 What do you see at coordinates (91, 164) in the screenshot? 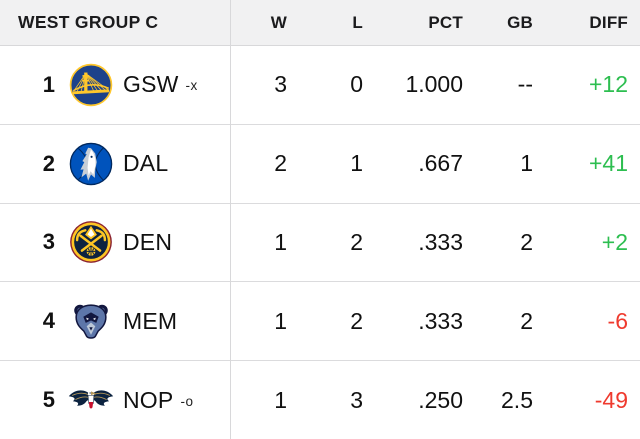
I see `mavericks-logo` at bounding box center [91, 164].